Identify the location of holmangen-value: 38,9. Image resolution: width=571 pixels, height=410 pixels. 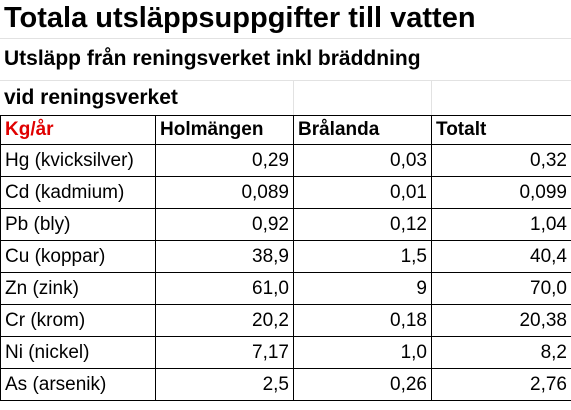
(224, 256).